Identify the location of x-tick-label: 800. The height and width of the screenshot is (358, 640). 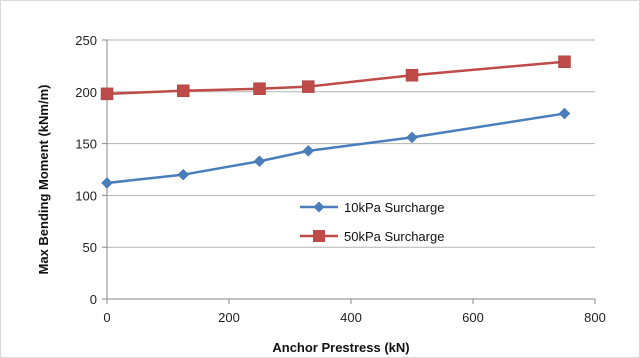
(595, 317).